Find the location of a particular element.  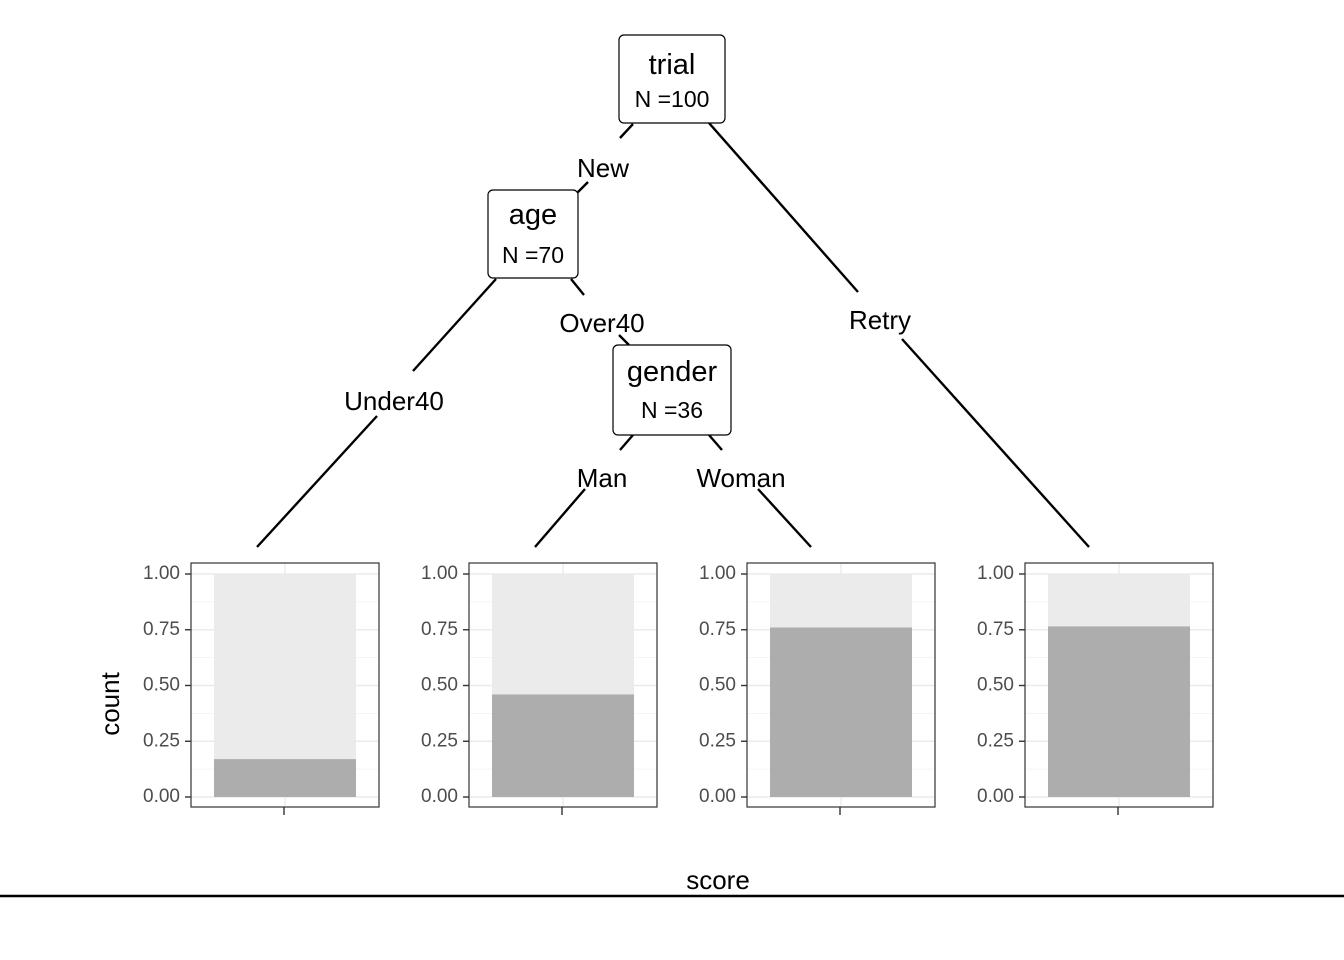

edge-label-over40: Over40 is located at coordinates (601, 323).